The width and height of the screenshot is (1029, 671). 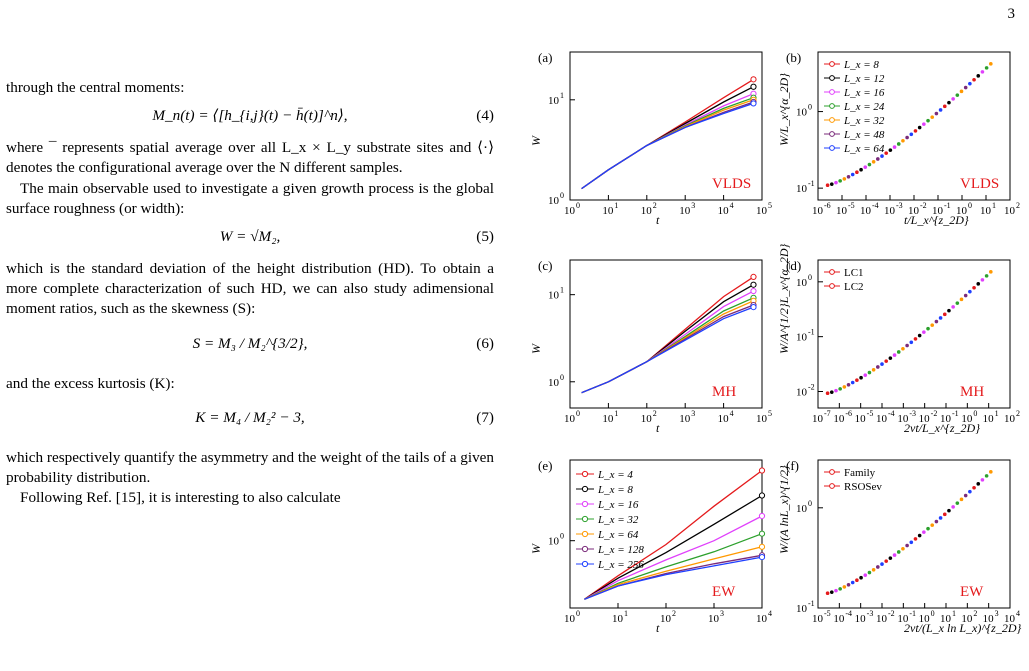 What do you see at coordinates (811, 386) in the screenshot?
I see `y-tick-exp: -2` at bounding box center [811, 386].